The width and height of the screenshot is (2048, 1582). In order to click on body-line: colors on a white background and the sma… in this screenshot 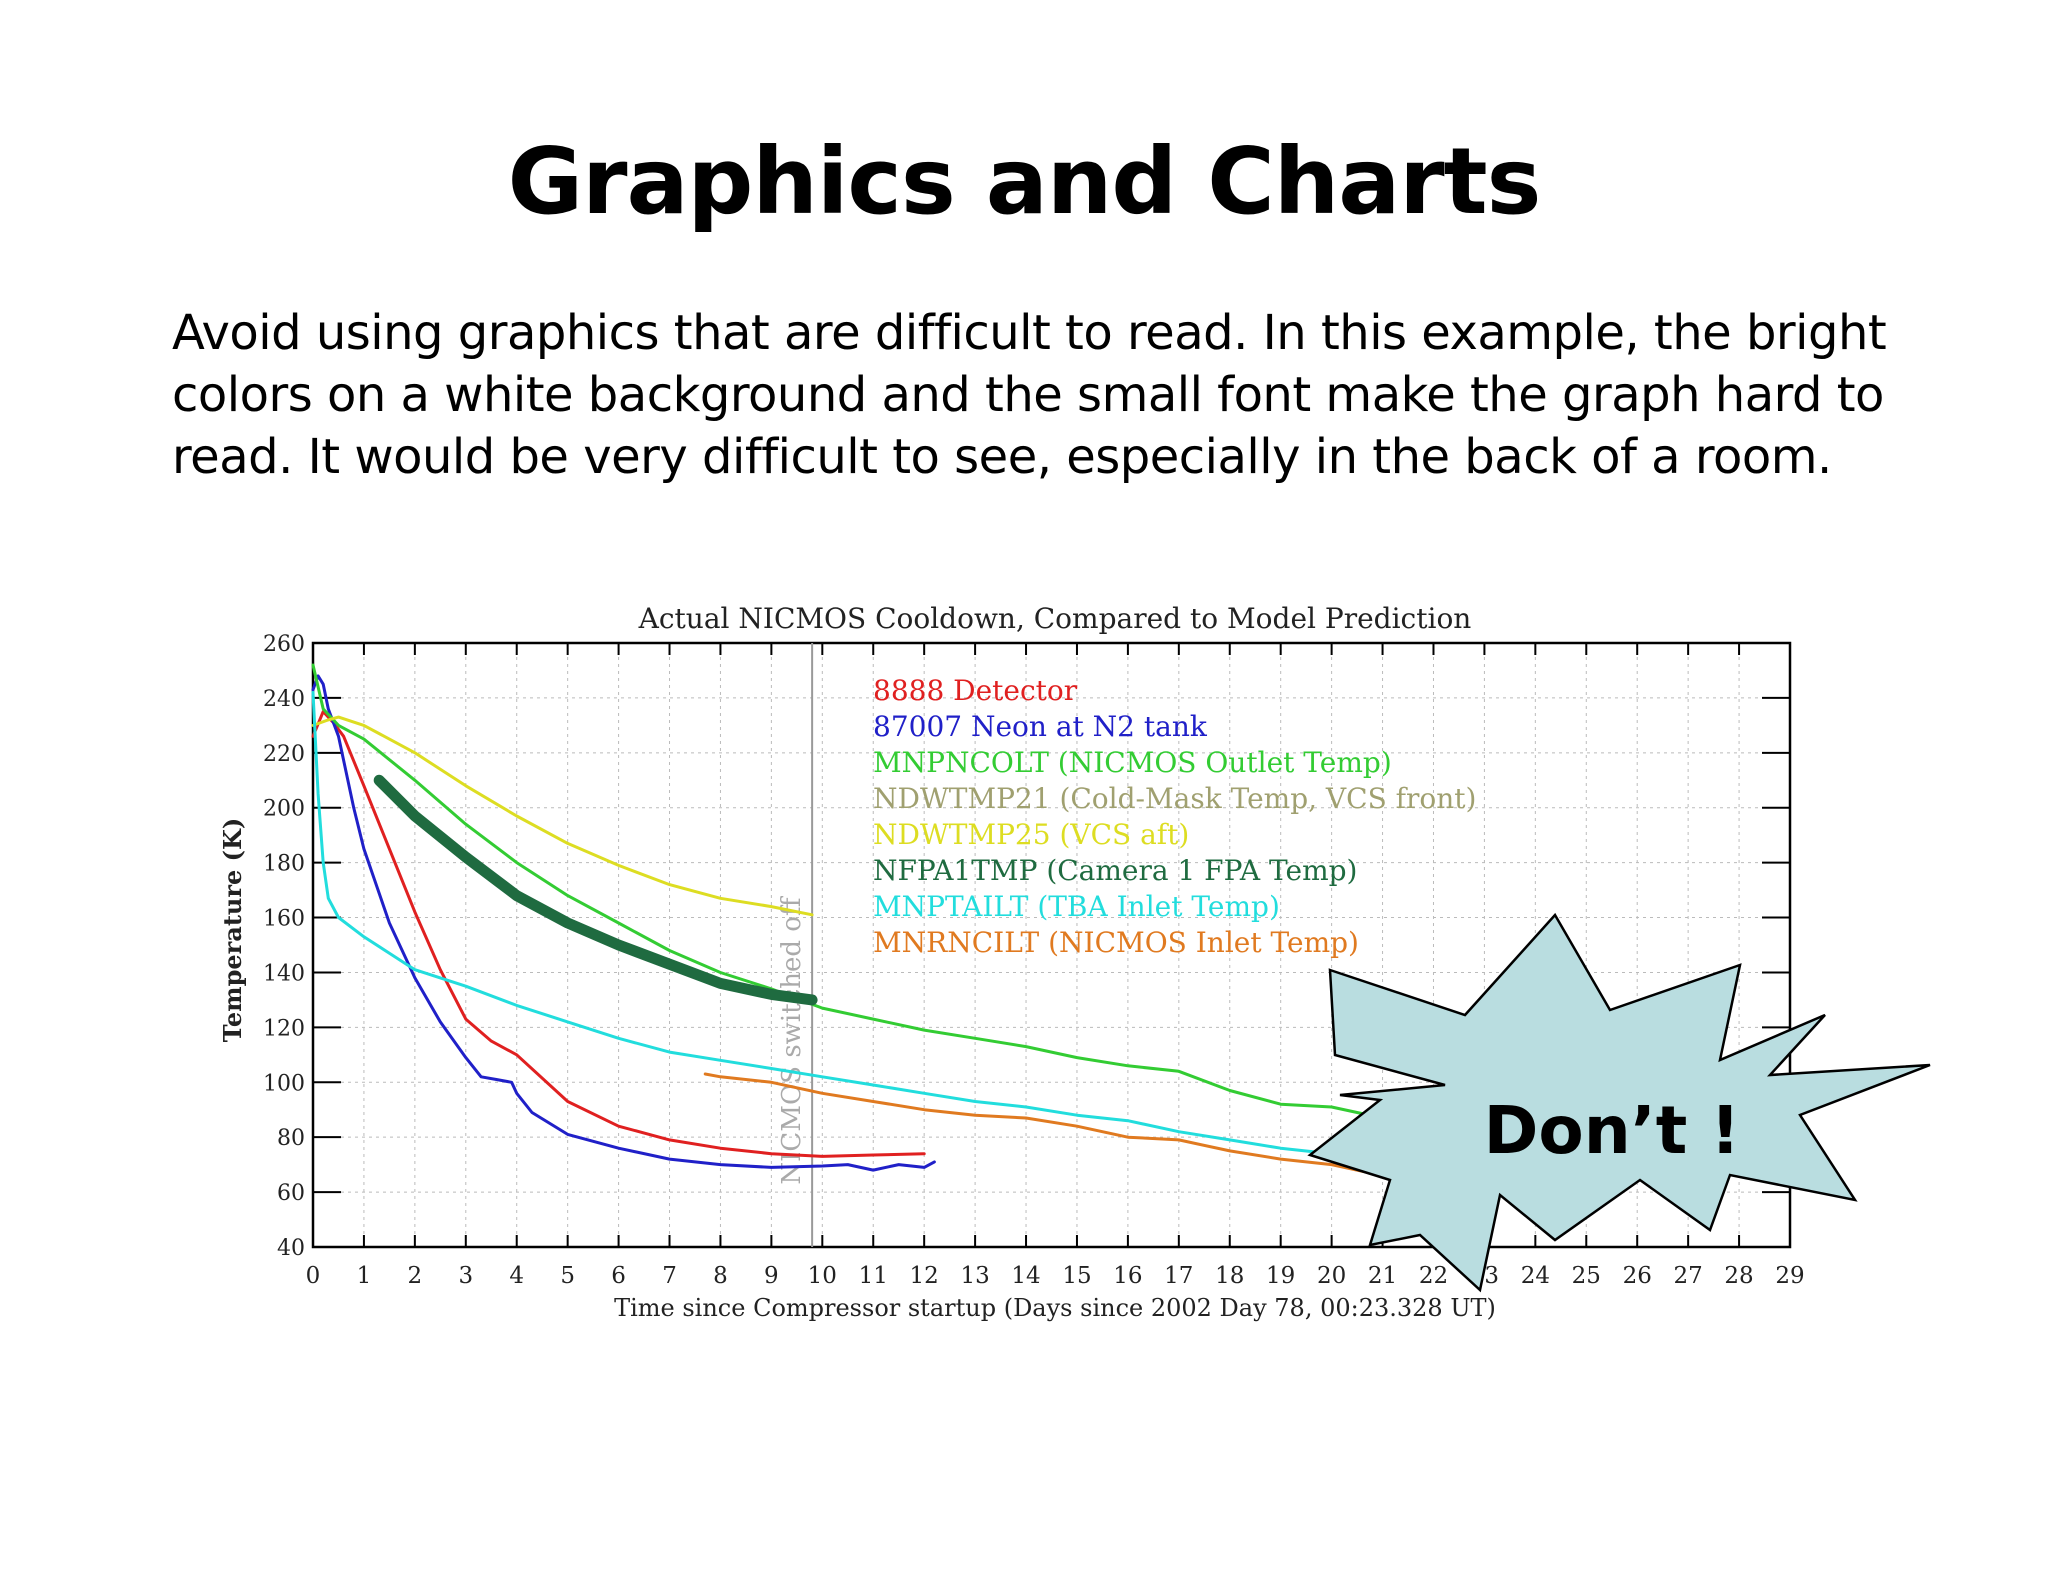, I will do `click(1028, 395)`.